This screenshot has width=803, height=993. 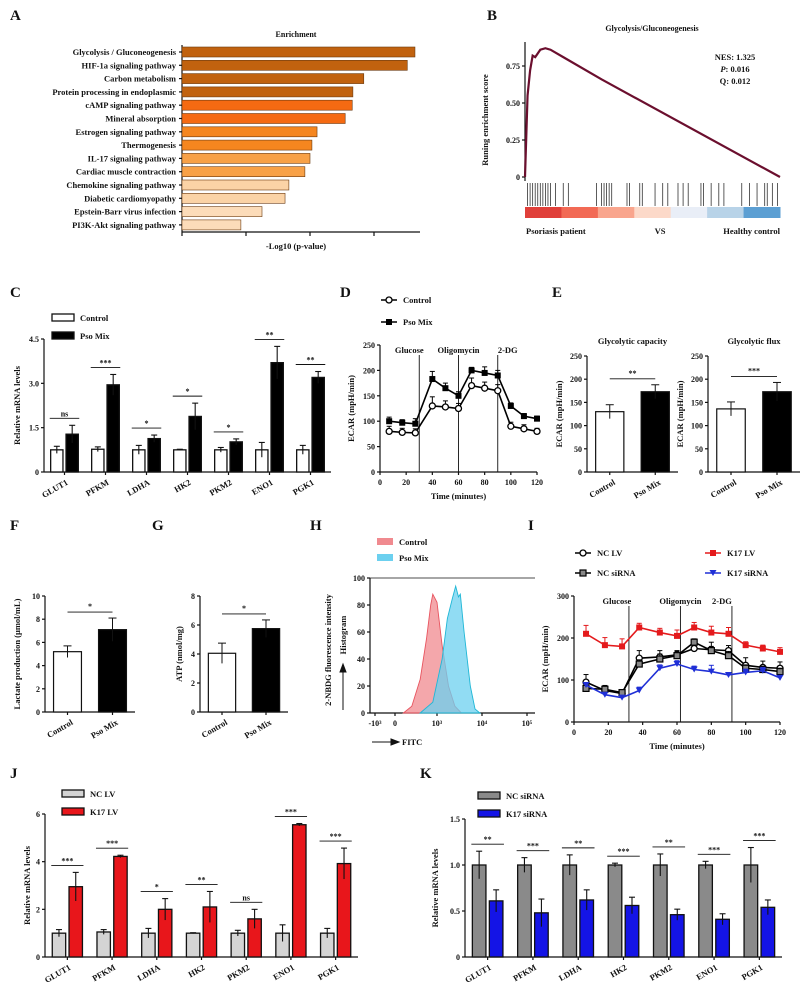 I want to click on x-tick-label: 120, so click(x=537, y=482).